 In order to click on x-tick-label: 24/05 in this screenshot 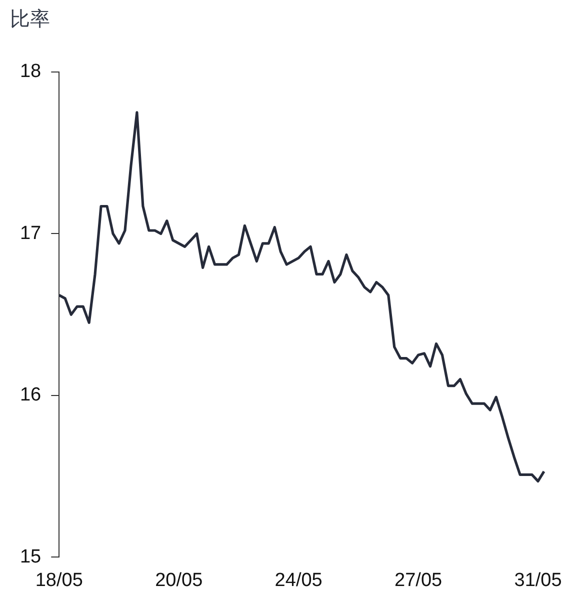, I will do `click(298, 580)`.